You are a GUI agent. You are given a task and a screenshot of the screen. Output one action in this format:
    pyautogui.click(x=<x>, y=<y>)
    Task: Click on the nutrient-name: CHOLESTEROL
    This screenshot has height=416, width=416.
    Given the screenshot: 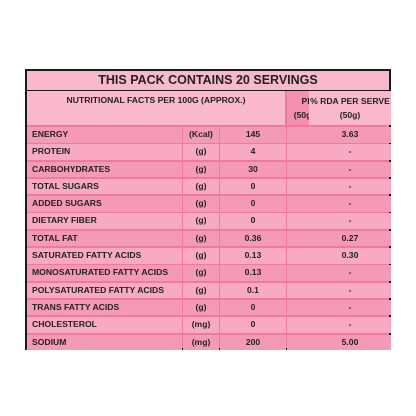 What is the action you would take?
    pyautogui.click(x=104, y=325)
    